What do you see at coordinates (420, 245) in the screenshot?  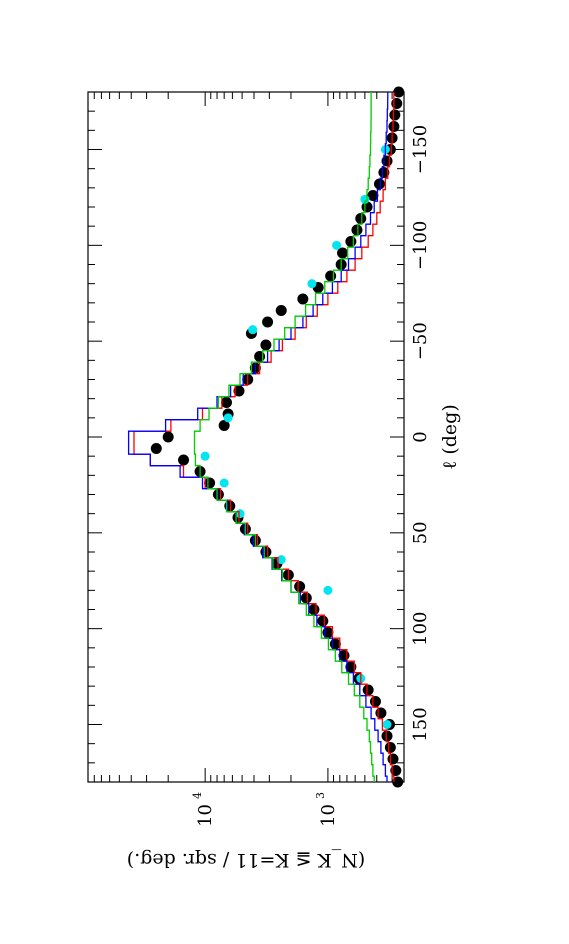 I see `x-tick-label: −100` at bounding box center [420, 245].